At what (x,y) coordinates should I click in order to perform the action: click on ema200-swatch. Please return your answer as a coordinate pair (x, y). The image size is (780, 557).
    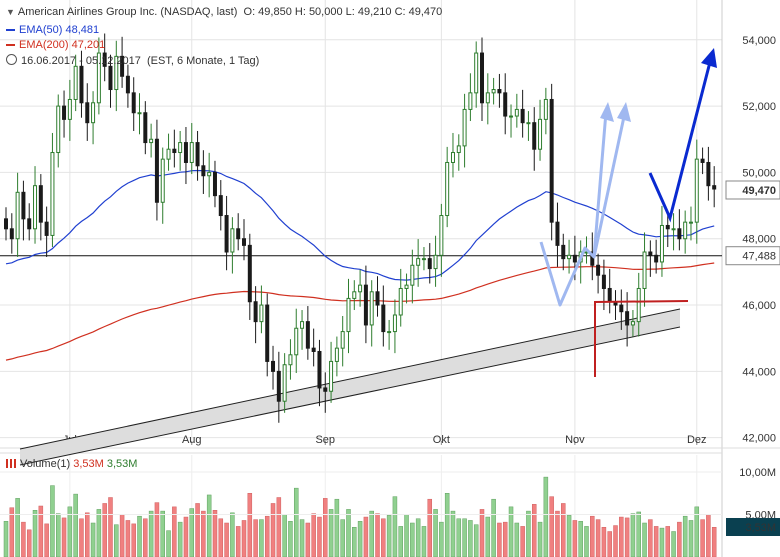
    Looking at the image, I should click on (10, 45).